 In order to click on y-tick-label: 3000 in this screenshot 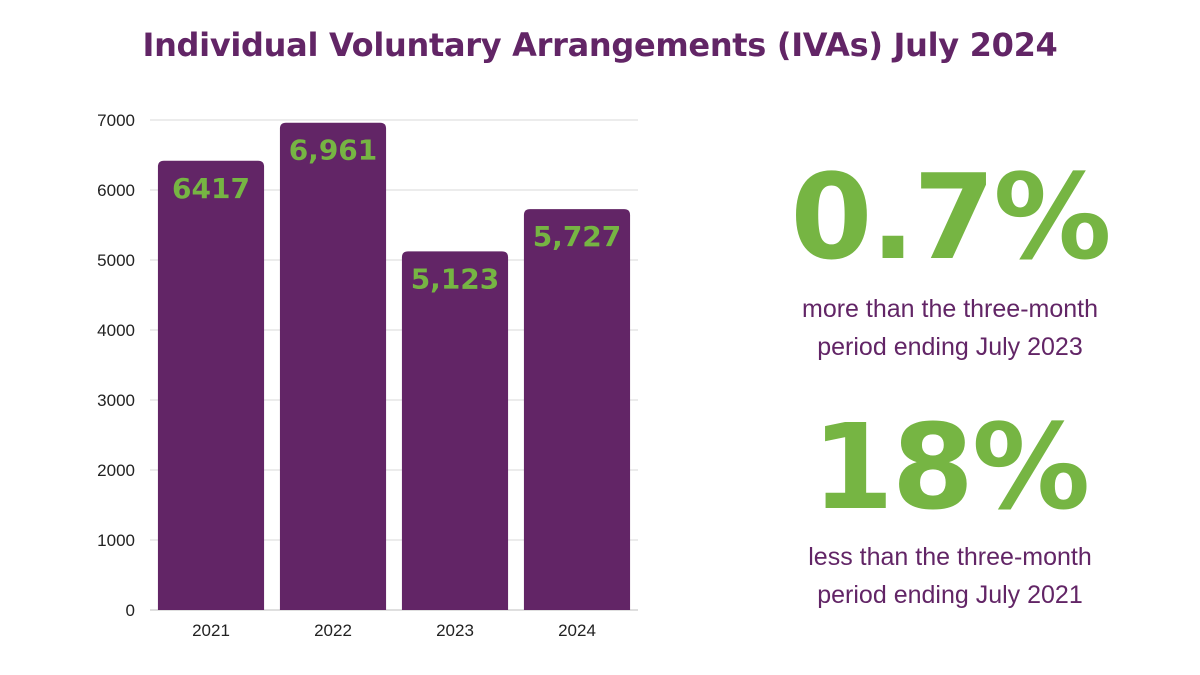, I will do `click(116, 400)`.